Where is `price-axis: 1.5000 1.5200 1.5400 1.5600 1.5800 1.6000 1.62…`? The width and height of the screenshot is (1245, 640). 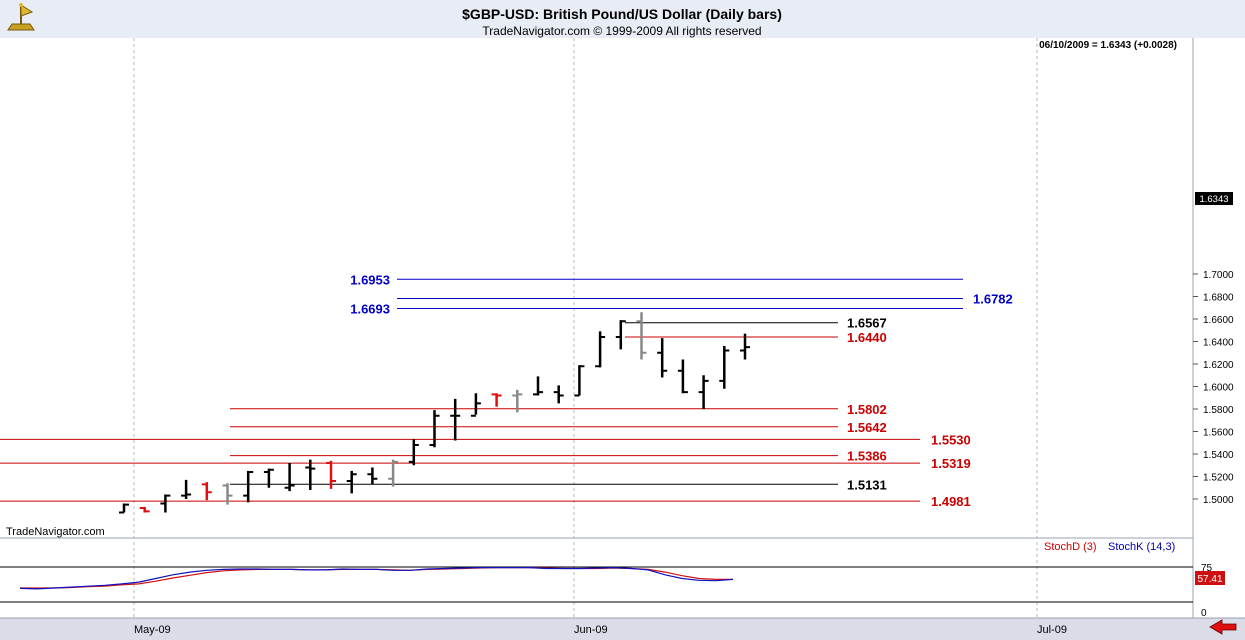
price-axis: 1.5000 1.5200 1.5400 1.5600 1.5800 1.6000 1.62… is located at coordinates (1213, 388).